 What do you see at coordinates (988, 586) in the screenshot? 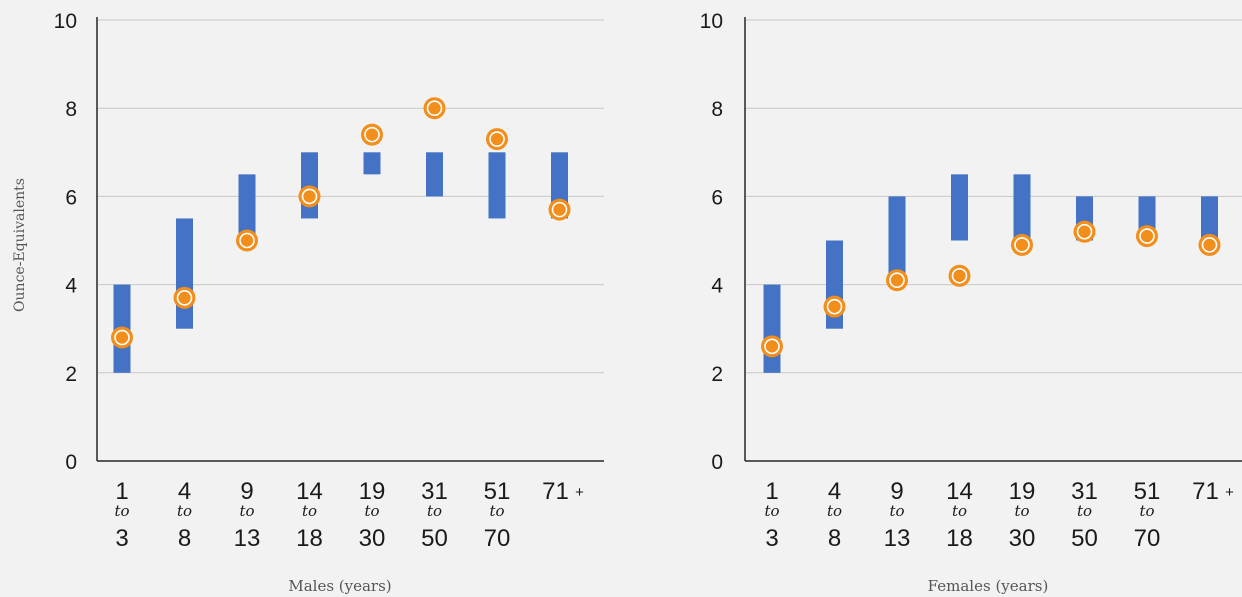
I see `x-axis-label: Females (years)` at bounding box center [988, 586].